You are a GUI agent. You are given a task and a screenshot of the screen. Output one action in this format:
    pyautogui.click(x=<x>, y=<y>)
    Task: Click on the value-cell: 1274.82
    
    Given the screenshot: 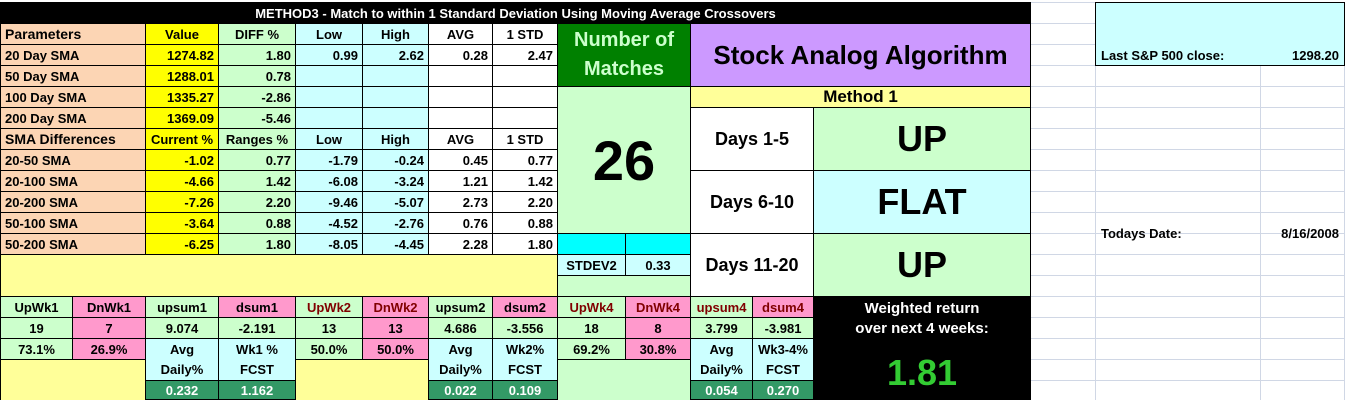 What is the action you would take?
    pyautogui.click(x=182, y=55)
    